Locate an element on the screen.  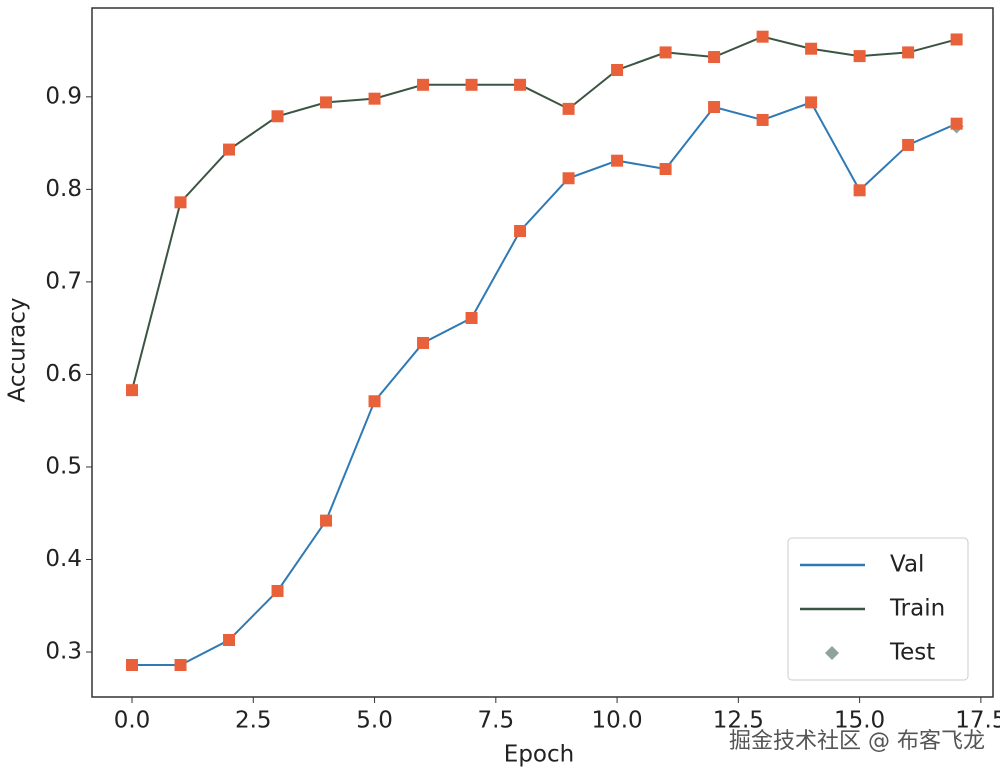
x-axis-label: Epoch is located at coordinates (539, 755).